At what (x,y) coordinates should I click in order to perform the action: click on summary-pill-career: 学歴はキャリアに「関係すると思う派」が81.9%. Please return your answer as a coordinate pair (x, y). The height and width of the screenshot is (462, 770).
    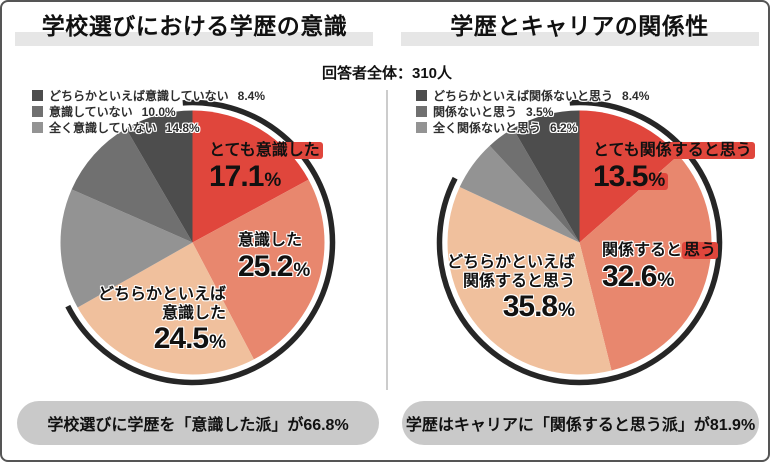
    Looking at the image, I should click on (580, 423).